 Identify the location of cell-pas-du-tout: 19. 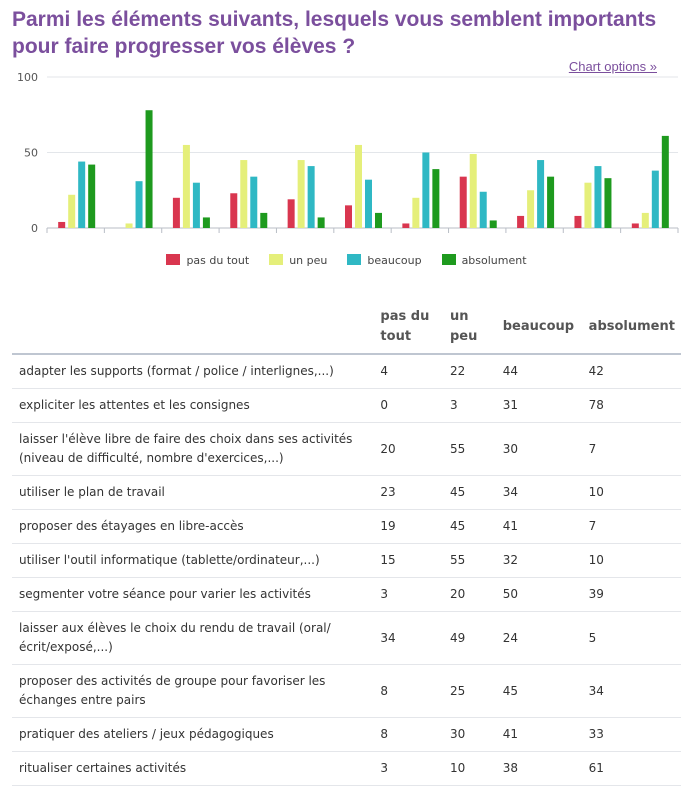
(409, 526).